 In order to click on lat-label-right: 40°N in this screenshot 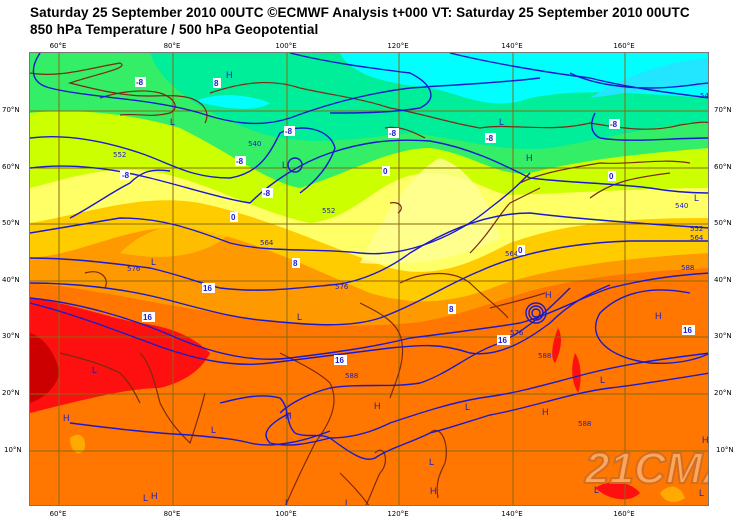, I will do `click(723, 280)`.